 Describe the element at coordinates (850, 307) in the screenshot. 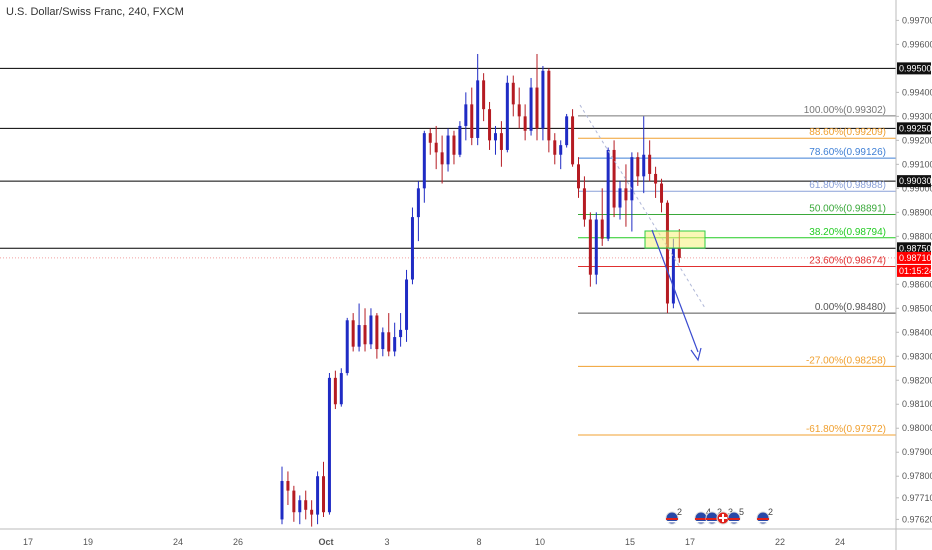

I see `fib-label: 0.00%(0.98480)` at that location.